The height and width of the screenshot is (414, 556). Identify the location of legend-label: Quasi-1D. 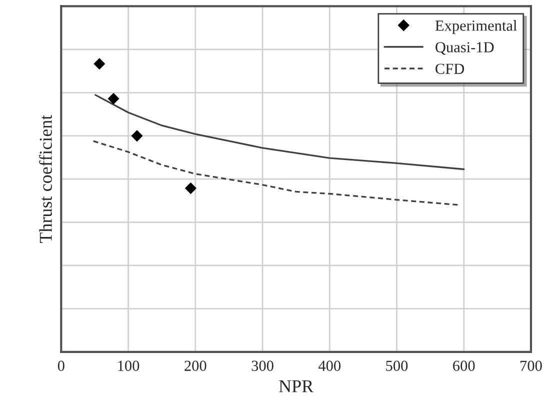
(465, 48).